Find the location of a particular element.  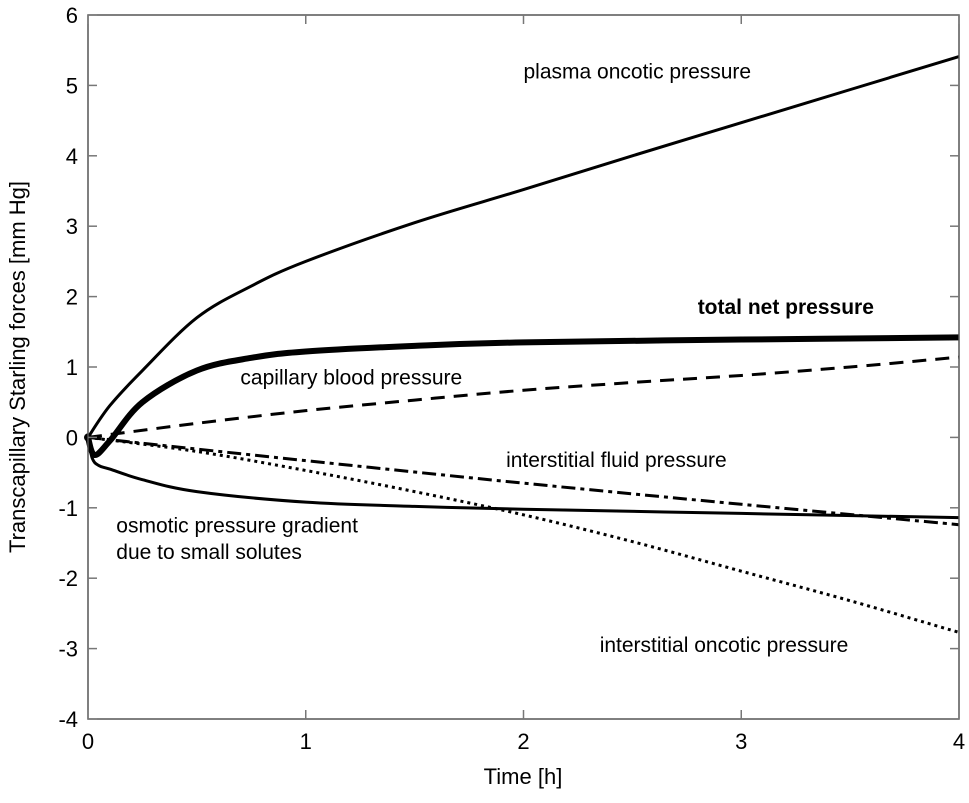

annotation-label: osmotic pressure gradient is located at coordinates (237, 525).